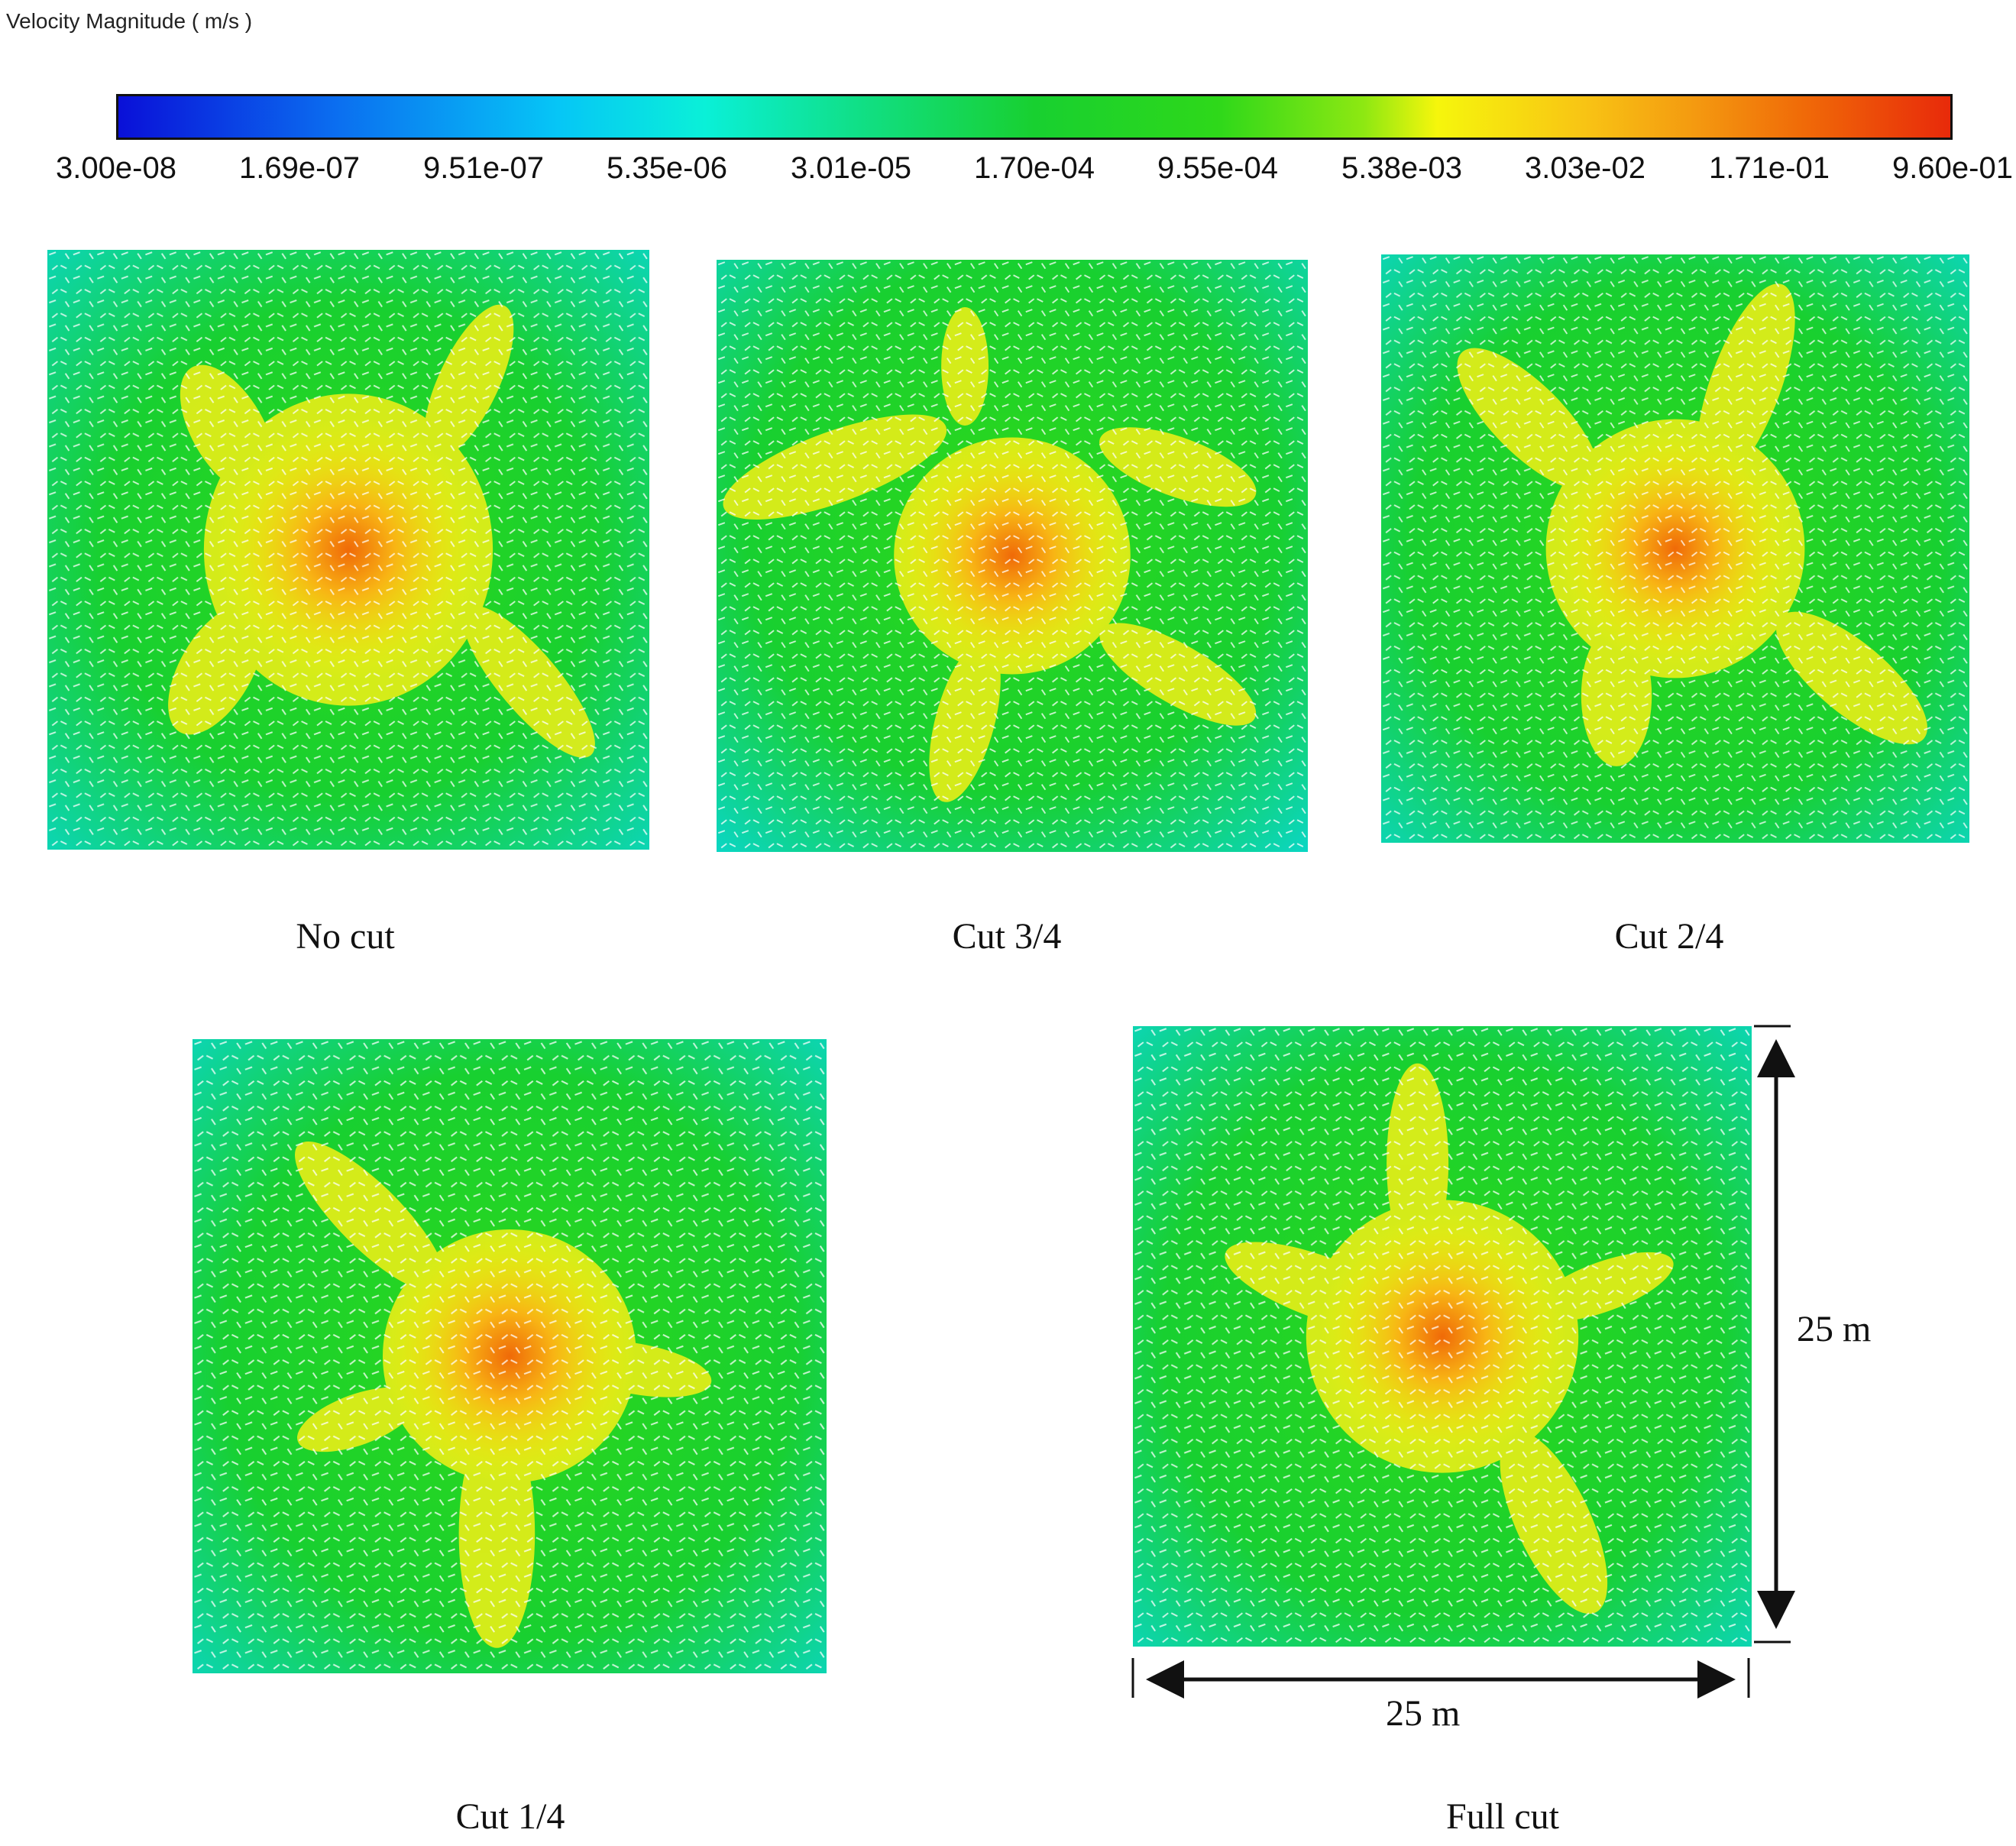 The image size is (2016, 1846). I want to click on velocity-field-cut-3-4-image, so click(1012, 556).